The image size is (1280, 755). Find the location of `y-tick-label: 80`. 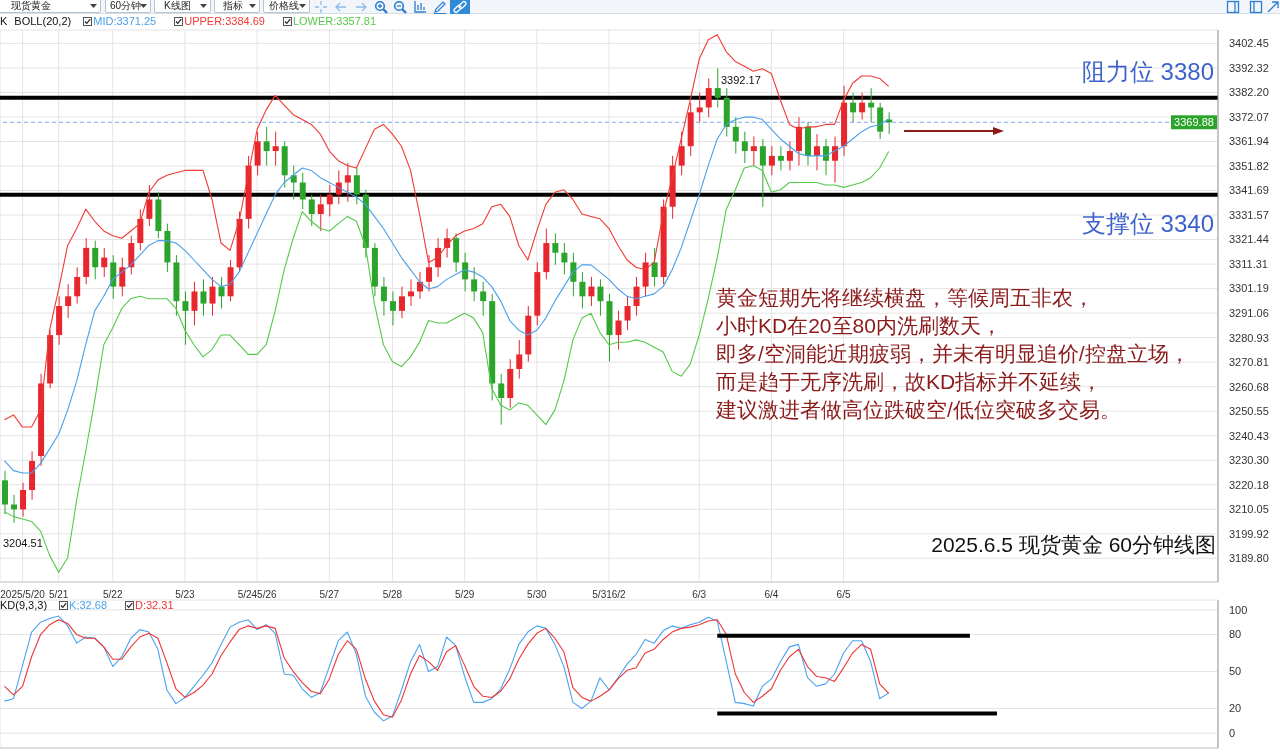

y-tick-label: 80 is located at coordinates (1235, 634).